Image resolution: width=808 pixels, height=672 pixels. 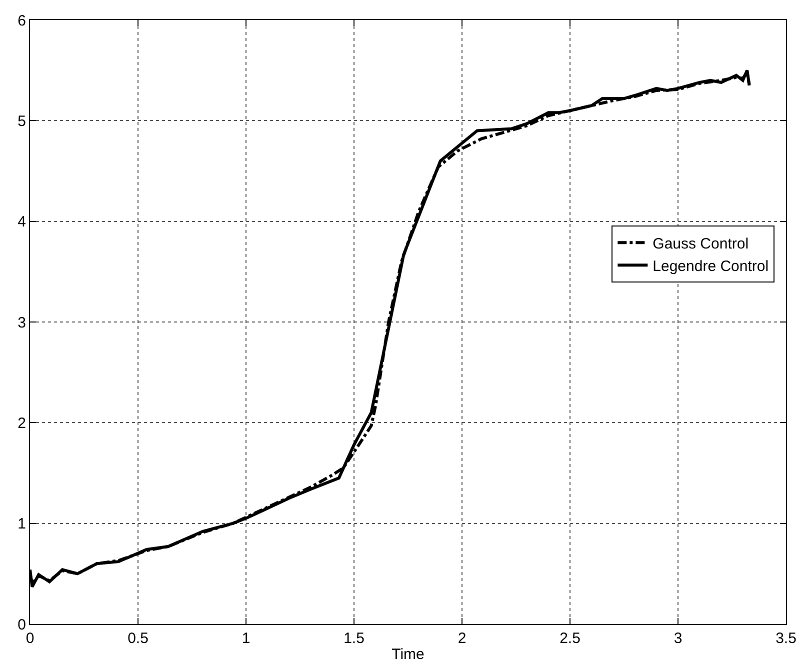 What do you see at coordinates (22, 323) in the screenshot?
I see `y-tick-label: 3` at bounding box center [22, 323].